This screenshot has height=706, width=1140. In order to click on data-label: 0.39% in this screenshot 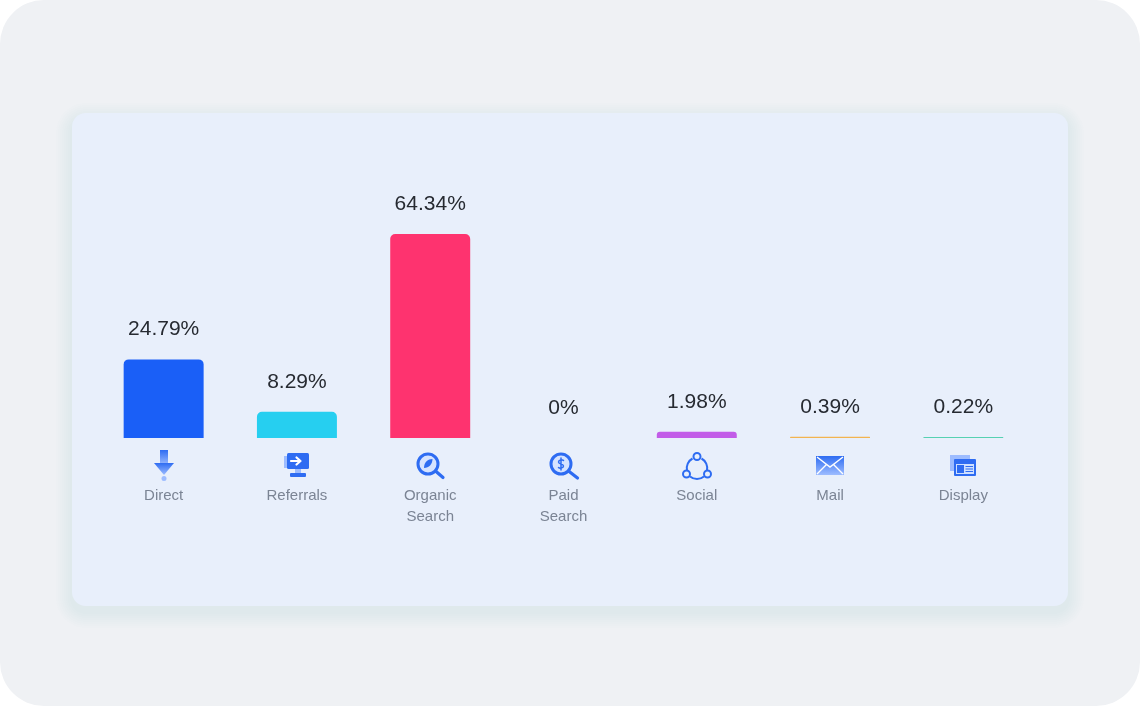, I will do `click(830, 405)`.